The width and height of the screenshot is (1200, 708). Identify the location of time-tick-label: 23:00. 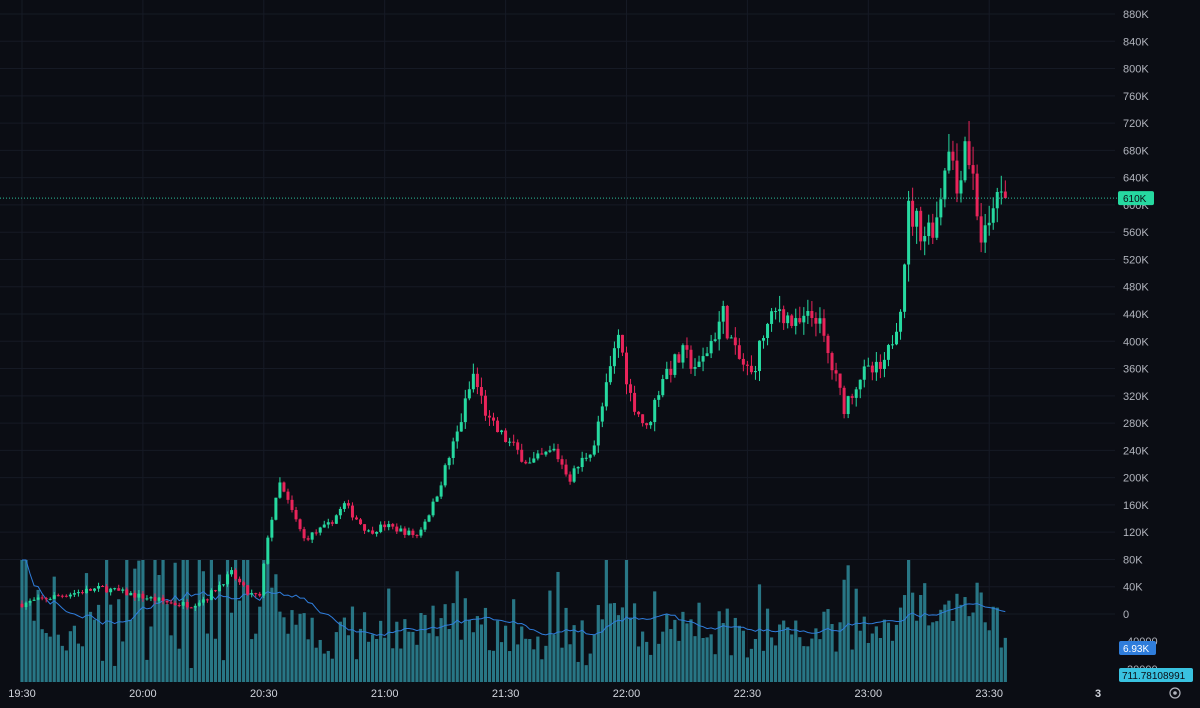
(869, 694).